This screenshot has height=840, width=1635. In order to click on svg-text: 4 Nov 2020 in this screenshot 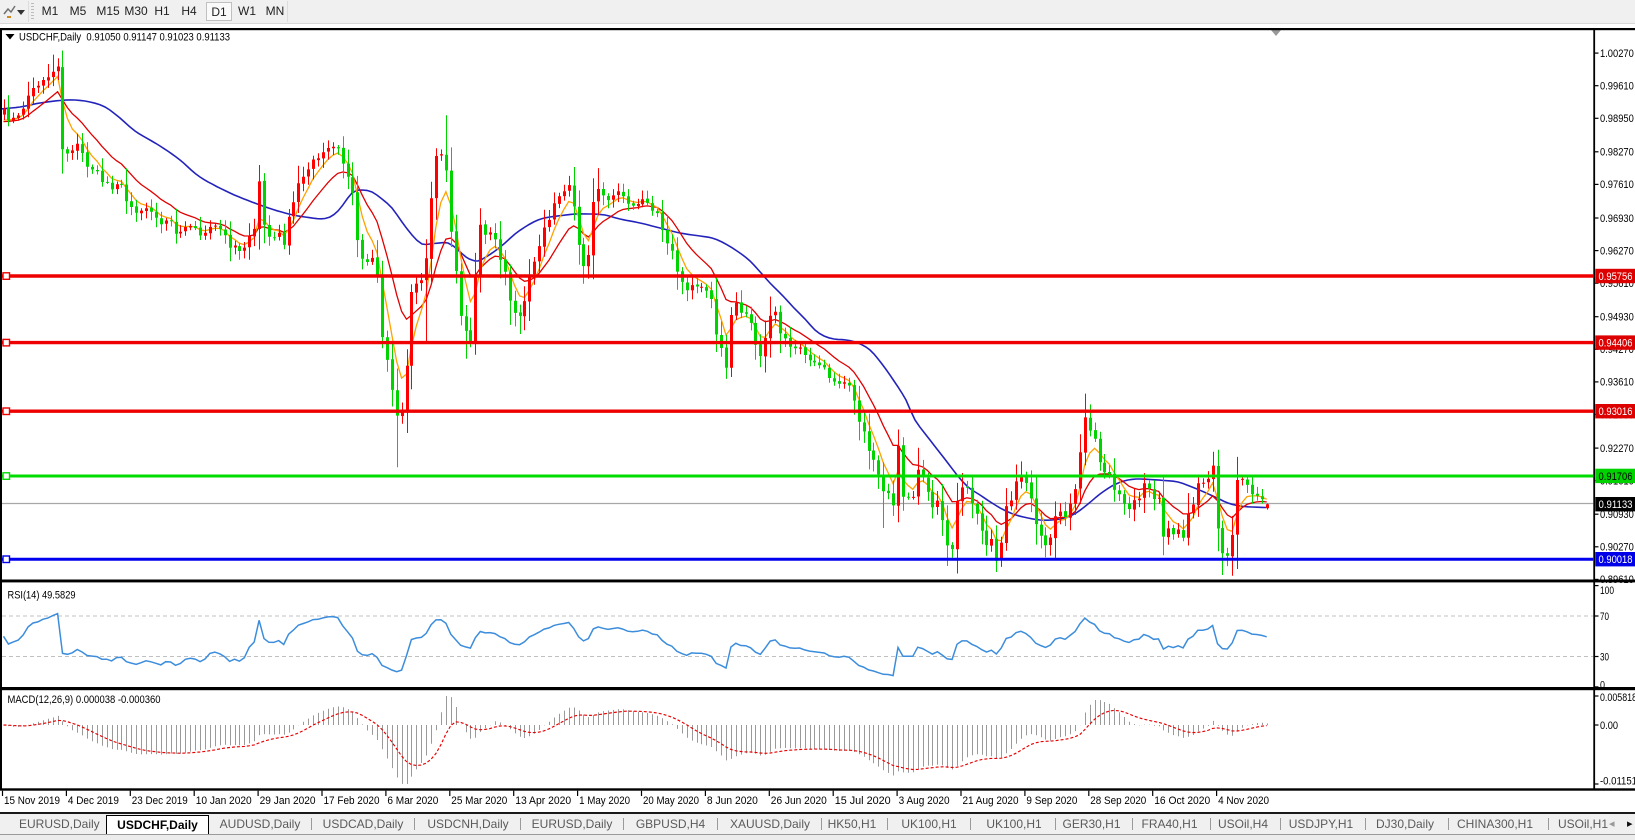, I will do `click(1243, 801)`.